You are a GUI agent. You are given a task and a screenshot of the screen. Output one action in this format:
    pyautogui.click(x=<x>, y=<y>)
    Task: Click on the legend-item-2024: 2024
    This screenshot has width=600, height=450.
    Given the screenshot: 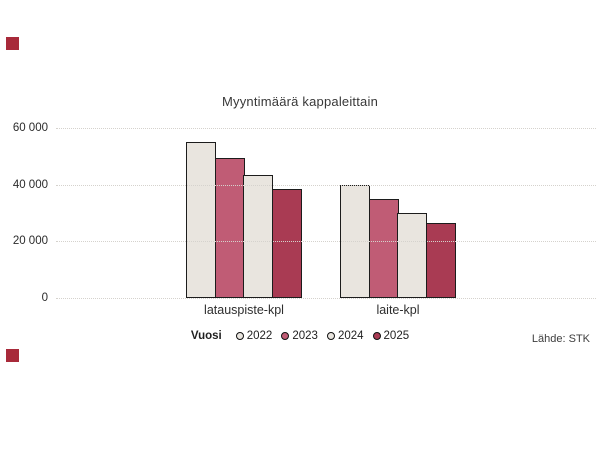 What is the action you would take?
    pyautogui.click(x=345, y=336)
    